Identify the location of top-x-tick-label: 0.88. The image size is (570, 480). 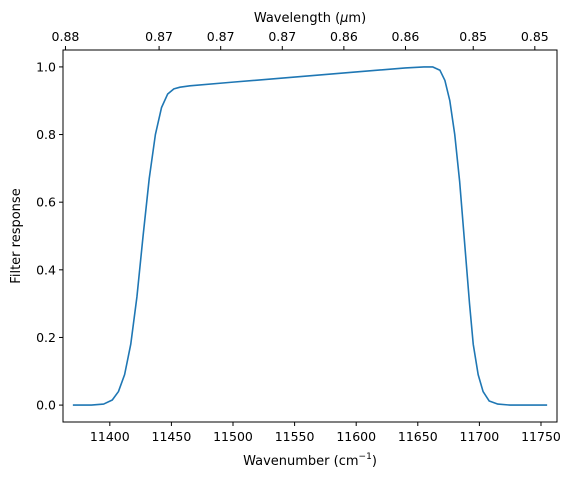
(66, 36).